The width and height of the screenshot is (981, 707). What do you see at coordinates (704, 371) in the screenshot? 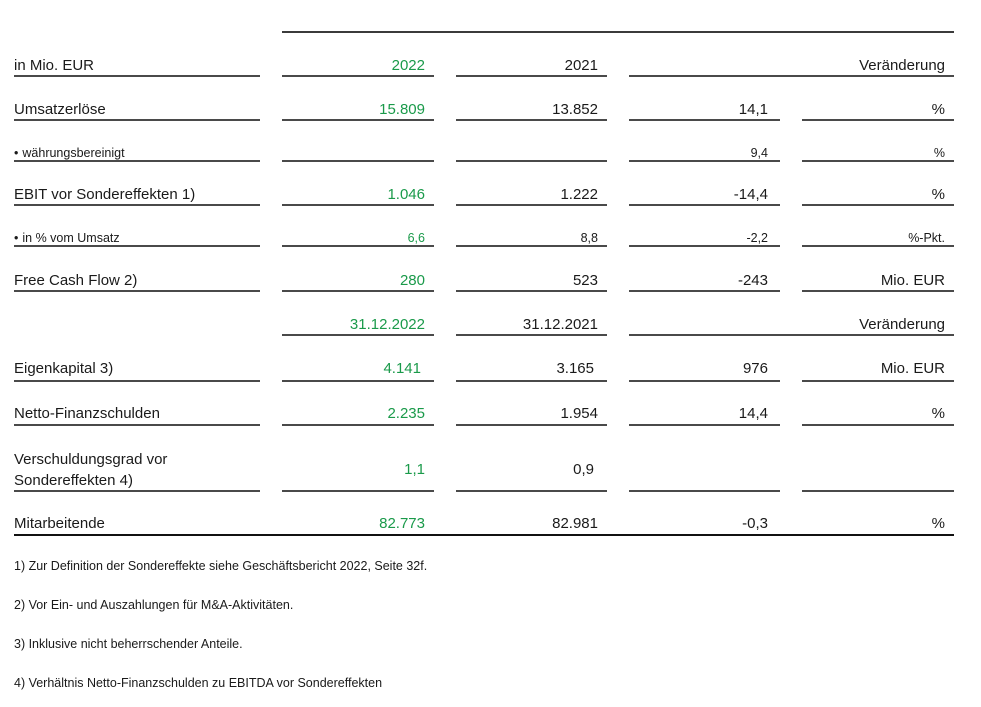
I see `change-value: 976` at bounding box center [704, 371].